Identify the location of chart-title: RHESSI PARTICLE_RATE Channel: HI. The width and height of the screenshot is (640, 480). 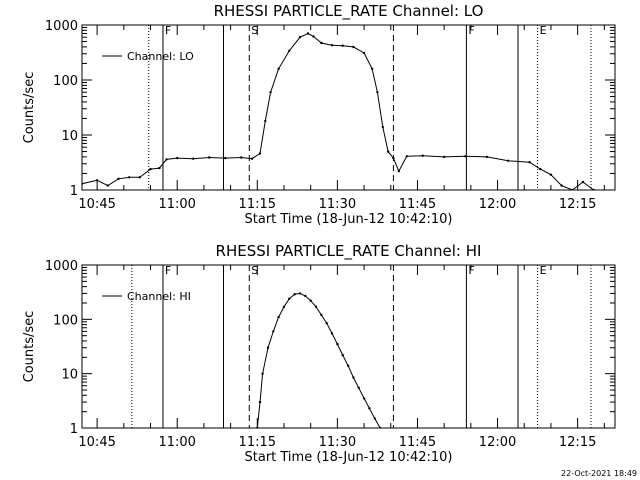
(349, 251).